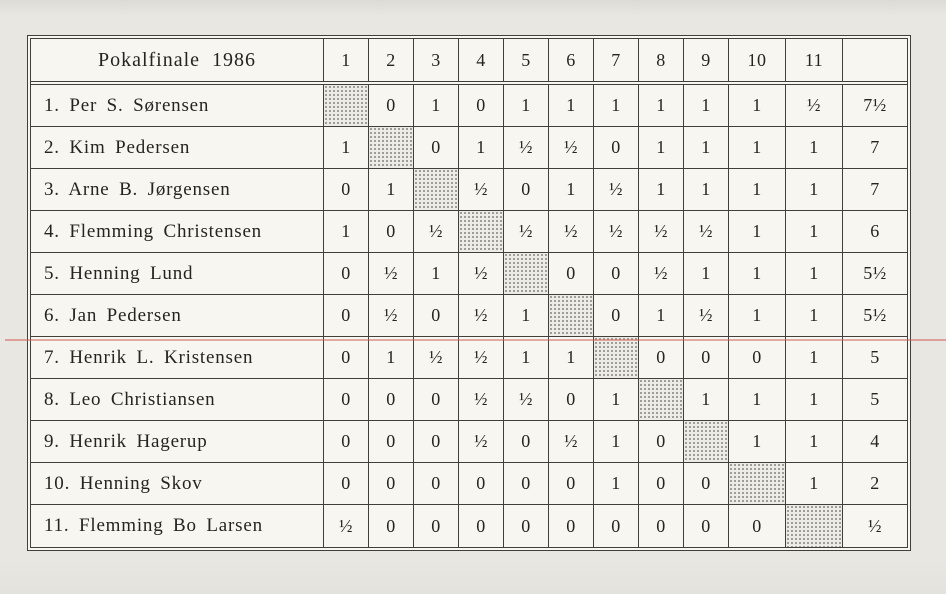 The image size is (946, 594). What do you see at coordinates (177, 60) in the screenshot?
I see `table-title: Pokalfinale 1986` at bounding box center [177, 60].